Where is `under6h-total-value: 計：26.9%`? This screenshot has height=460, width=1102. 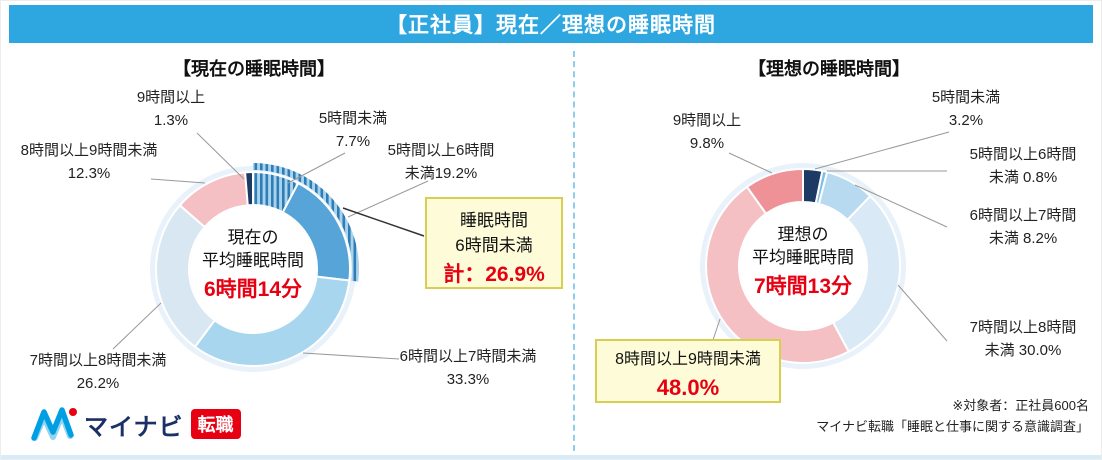 under6h-total-value: 計：26.9% is located at coordinates (494, 275).